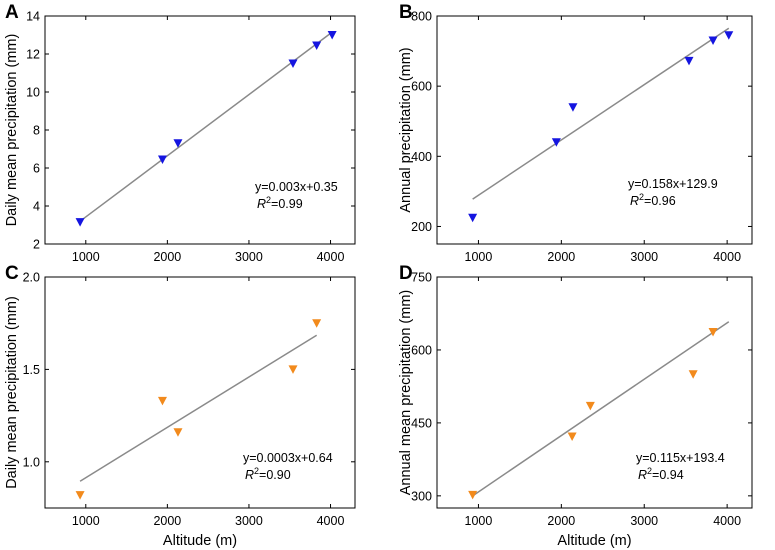 The image size is (775, 550). Describe the element at coordinates (421, 350) in the screenshot. I see `panel-d-ytick-label: 600` at that location.